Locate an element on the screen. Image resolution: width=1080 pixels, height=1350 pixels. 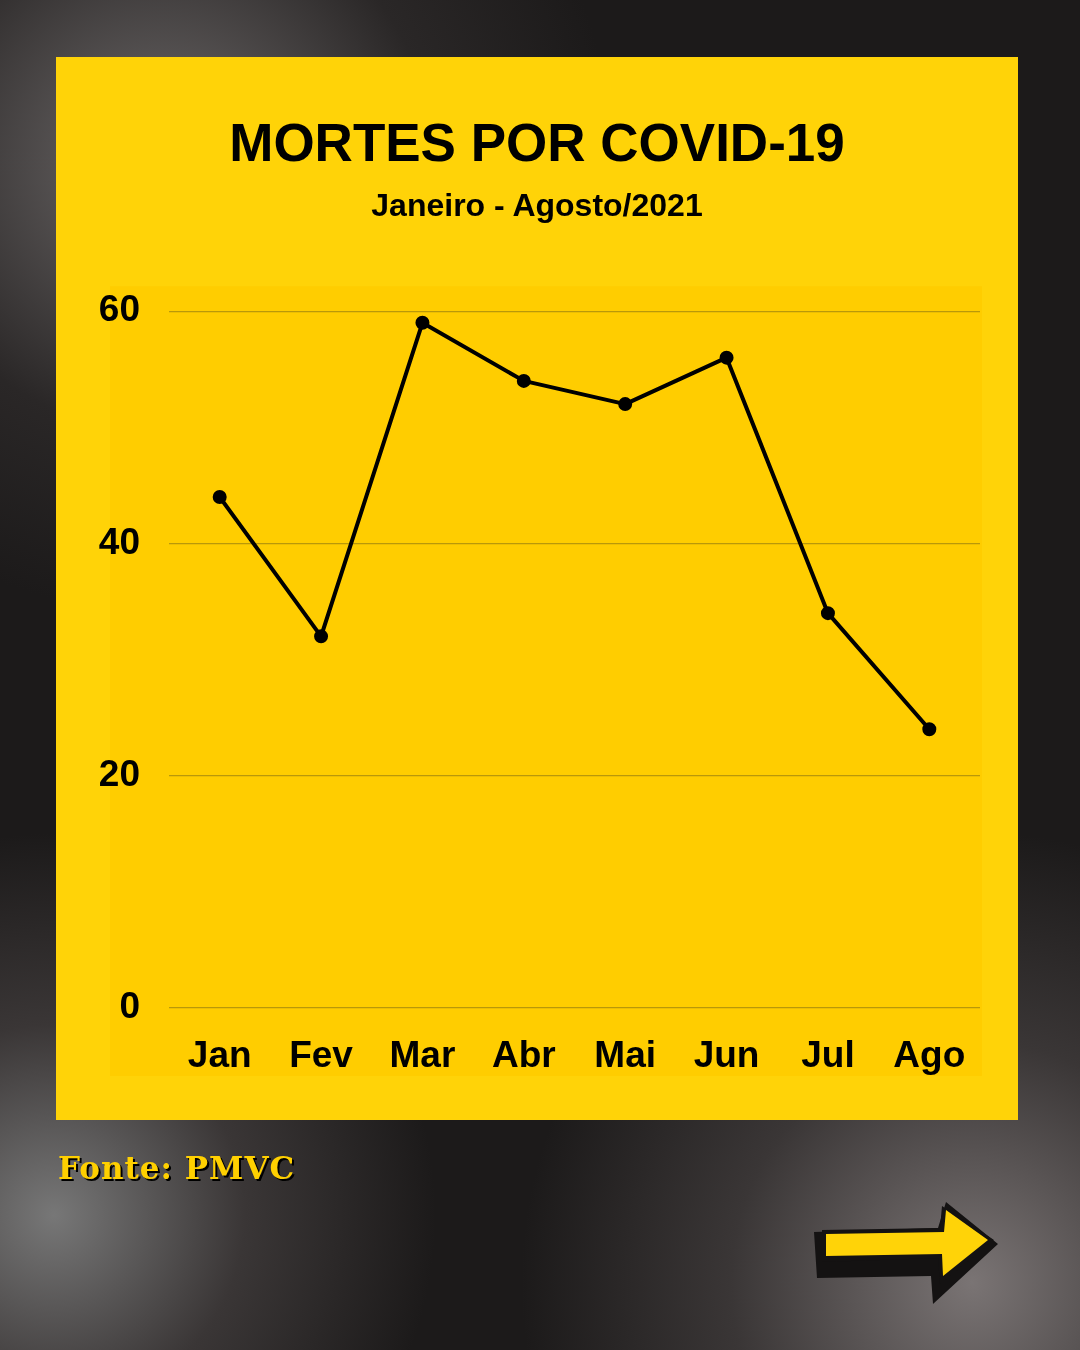
y-tick-label: 60 is located at coordinates (119, 309).